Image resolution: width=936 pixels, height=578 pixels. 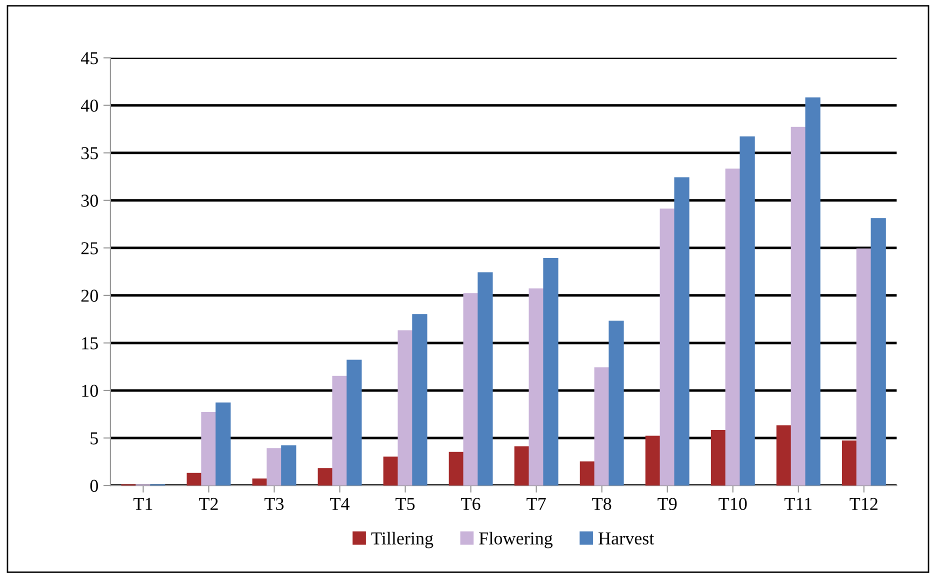 I want to click on x-tick-label: T3, so click(x=274, y=504).